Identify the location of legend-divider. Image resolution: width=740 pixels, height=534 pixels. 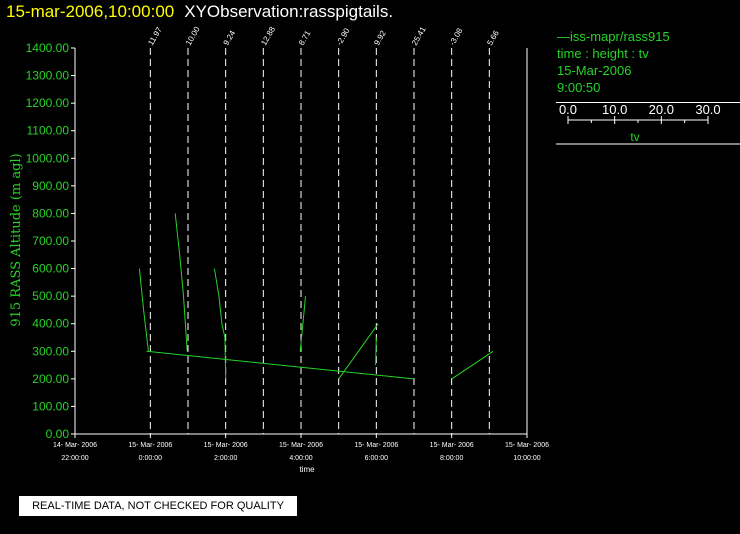
(648, 102).